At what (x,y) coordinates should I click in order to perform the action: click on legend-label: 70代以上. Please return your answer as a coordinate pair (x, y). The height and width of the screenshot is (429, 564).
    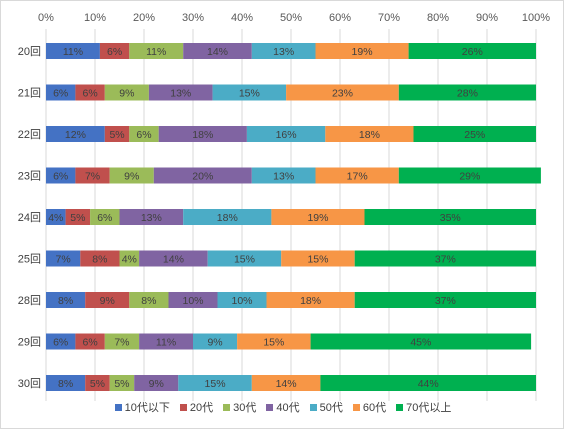
    Looking at the image, I should click on (429, 408).